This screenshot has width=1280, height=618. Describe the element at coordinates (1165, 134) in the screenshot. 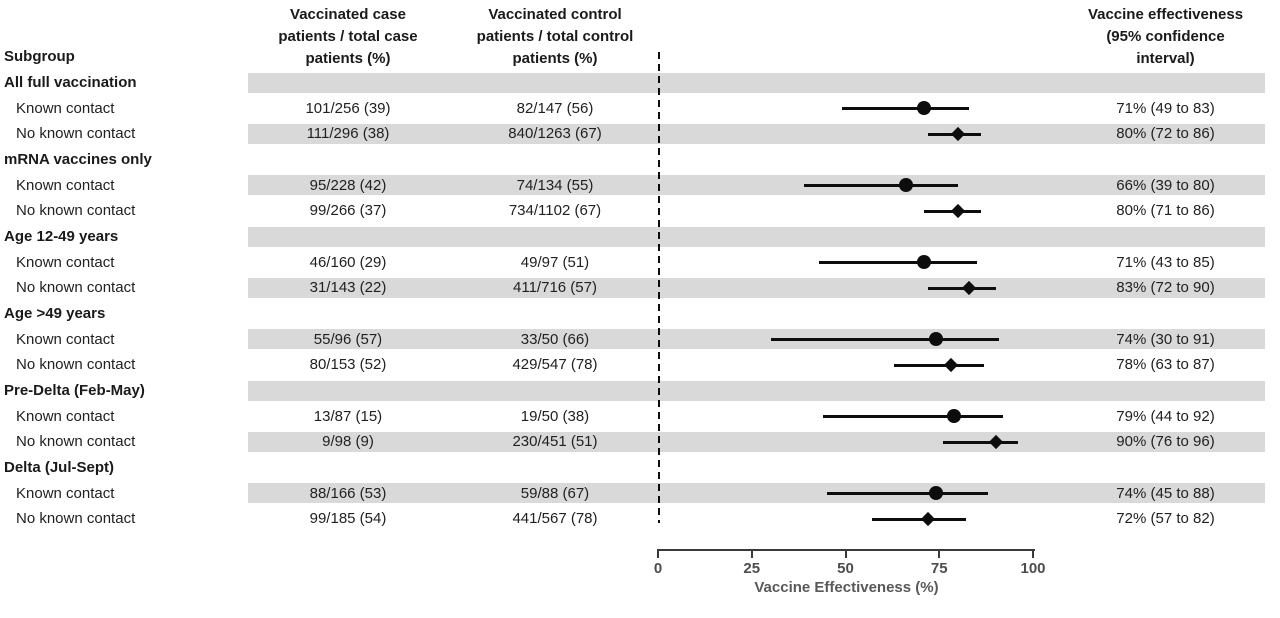

I see `ve-estimate-cell: 80% (72 to 86)` at that location.